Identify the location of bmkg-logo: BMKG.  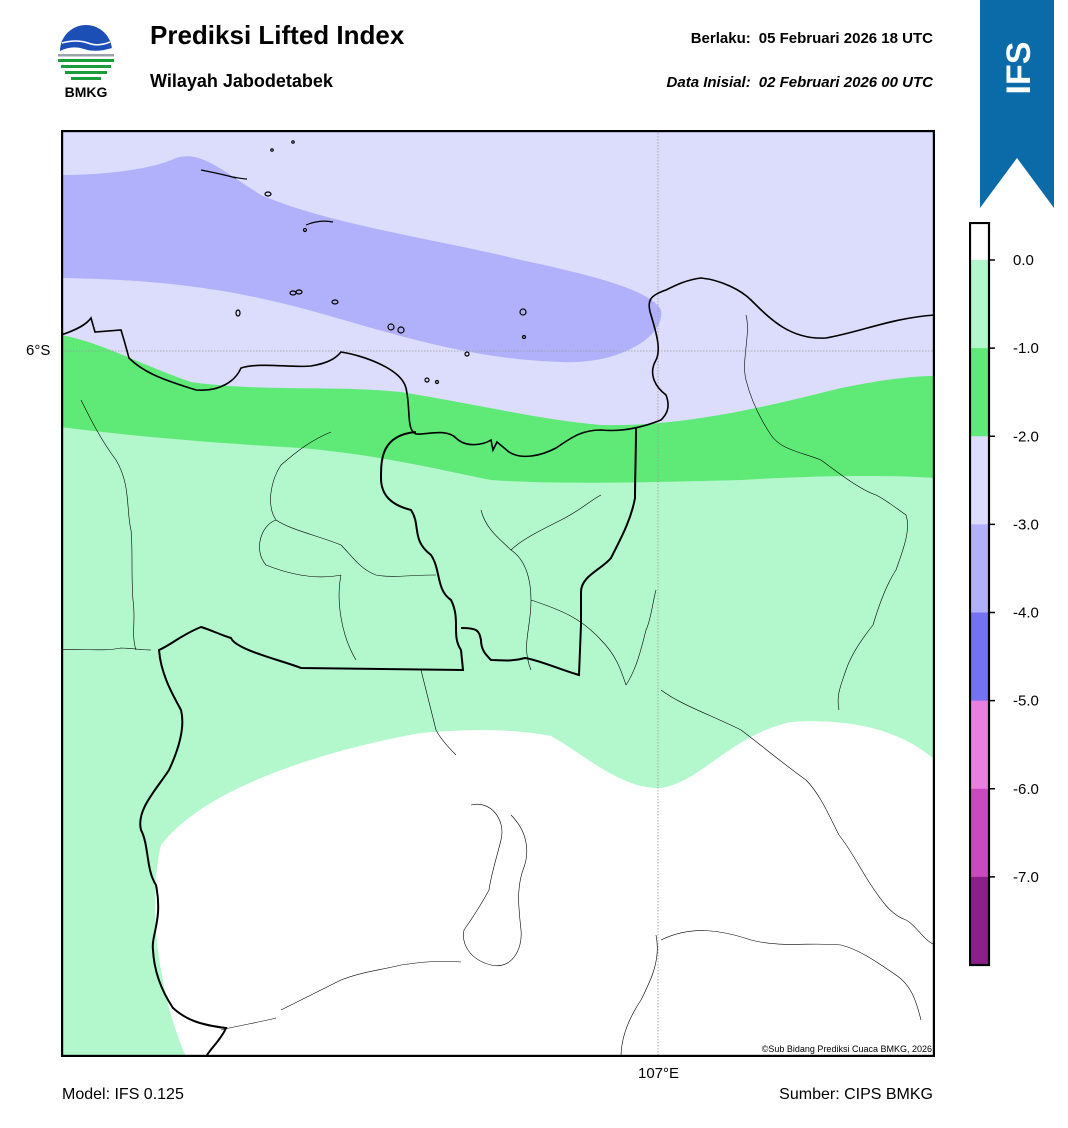
(86, 62).